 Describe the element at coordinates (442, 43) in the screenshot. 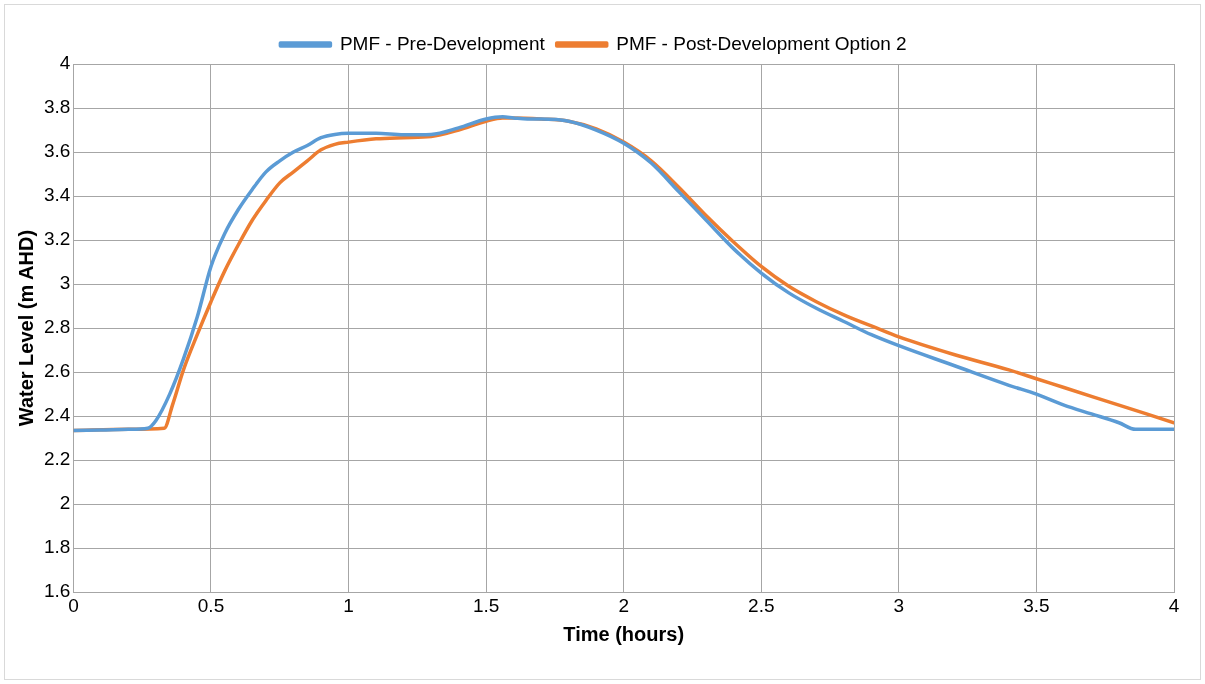

I see `legend-label: PMF - Pre-Development` at that location.